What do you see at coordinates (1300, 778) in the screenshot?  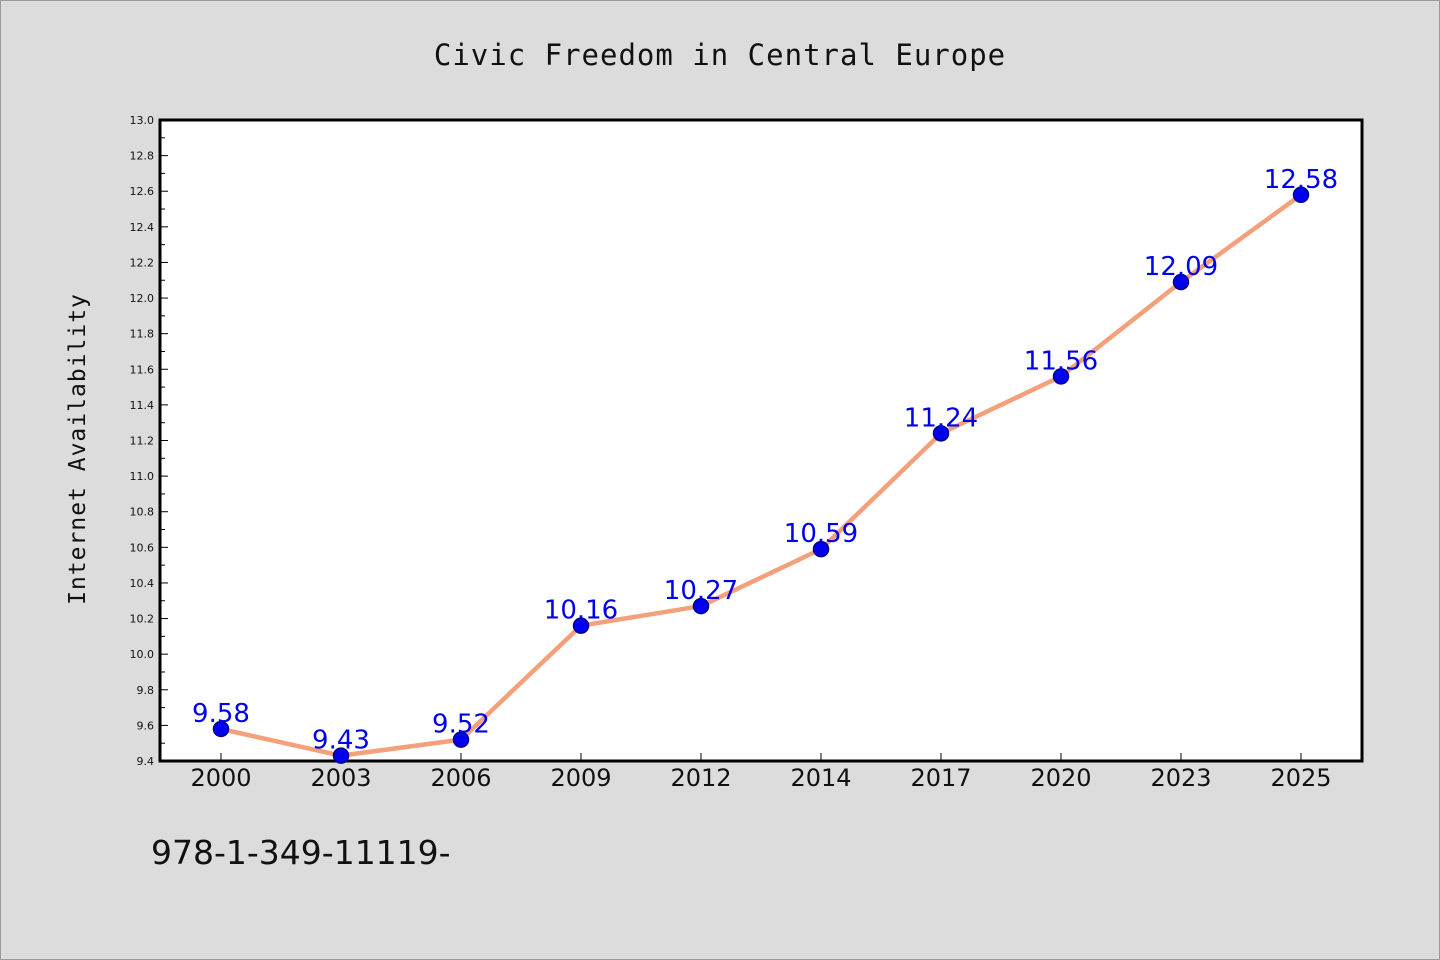 I see `x-tick-label: 2025` at bounding box center [1300, 778].